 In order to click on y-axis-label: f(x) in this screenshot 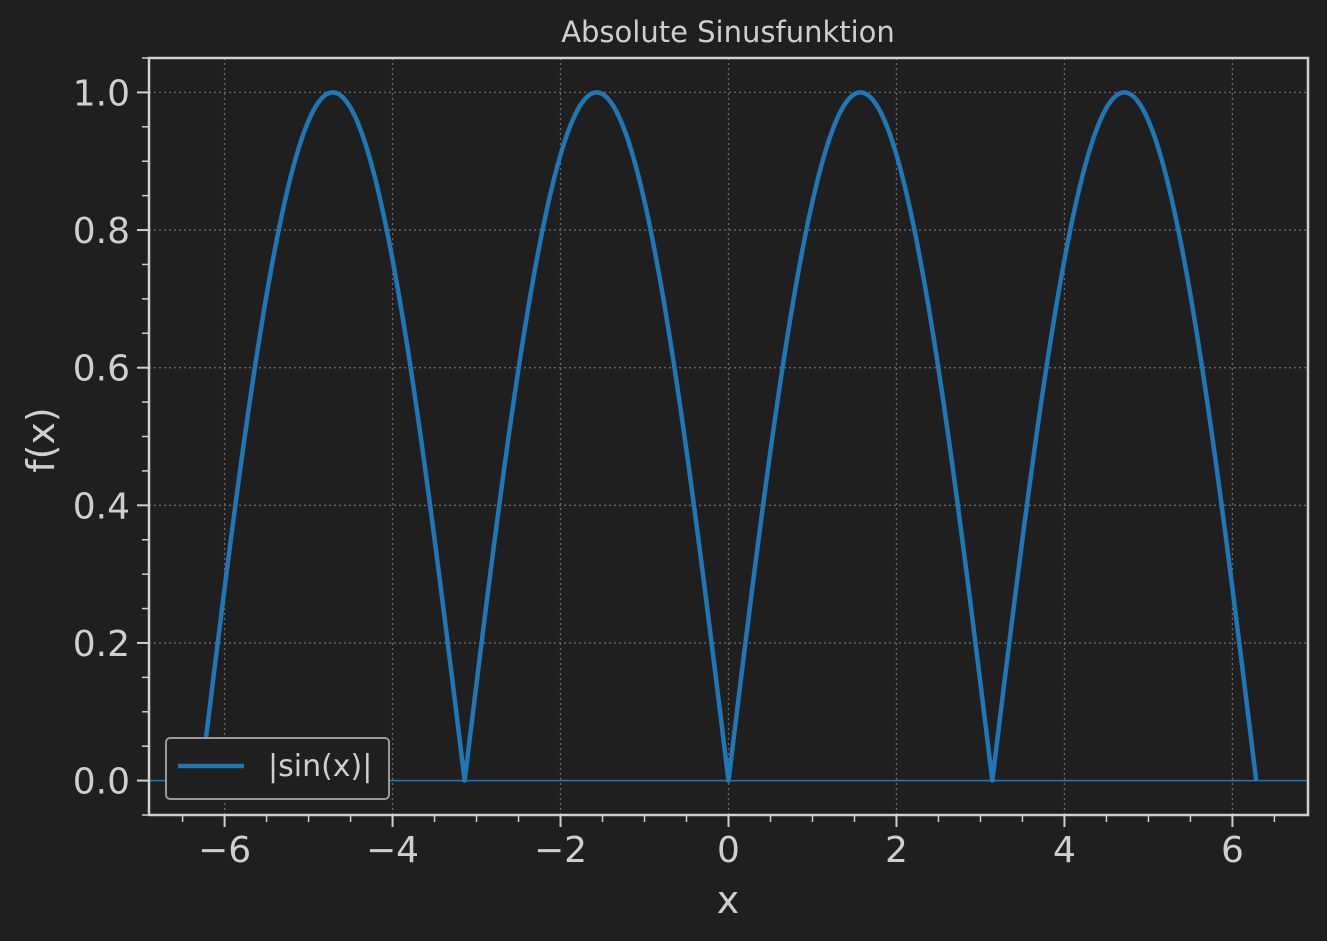, I will do `click(41, 440)`.